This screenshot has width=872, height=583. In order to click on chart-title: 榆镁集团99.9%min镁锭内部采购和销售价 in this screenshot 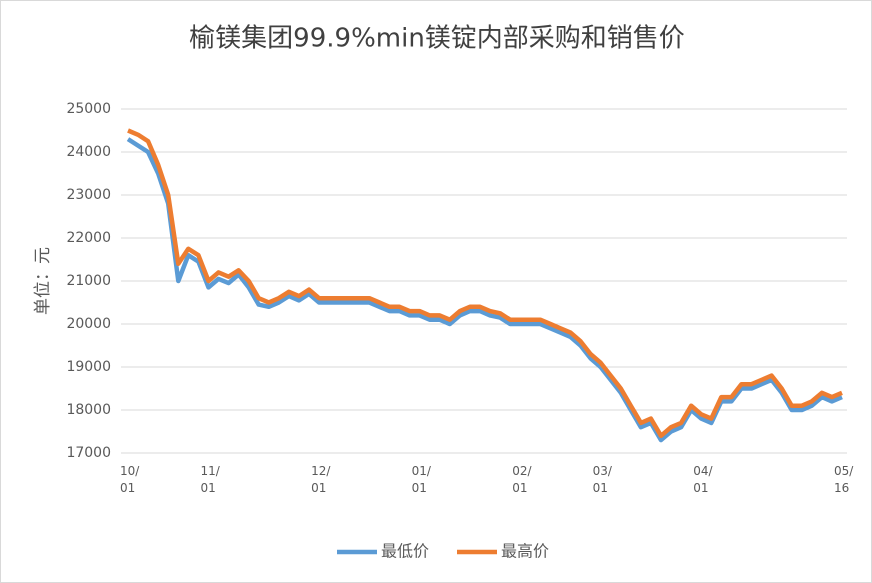, I will do `click(437, 39)`.